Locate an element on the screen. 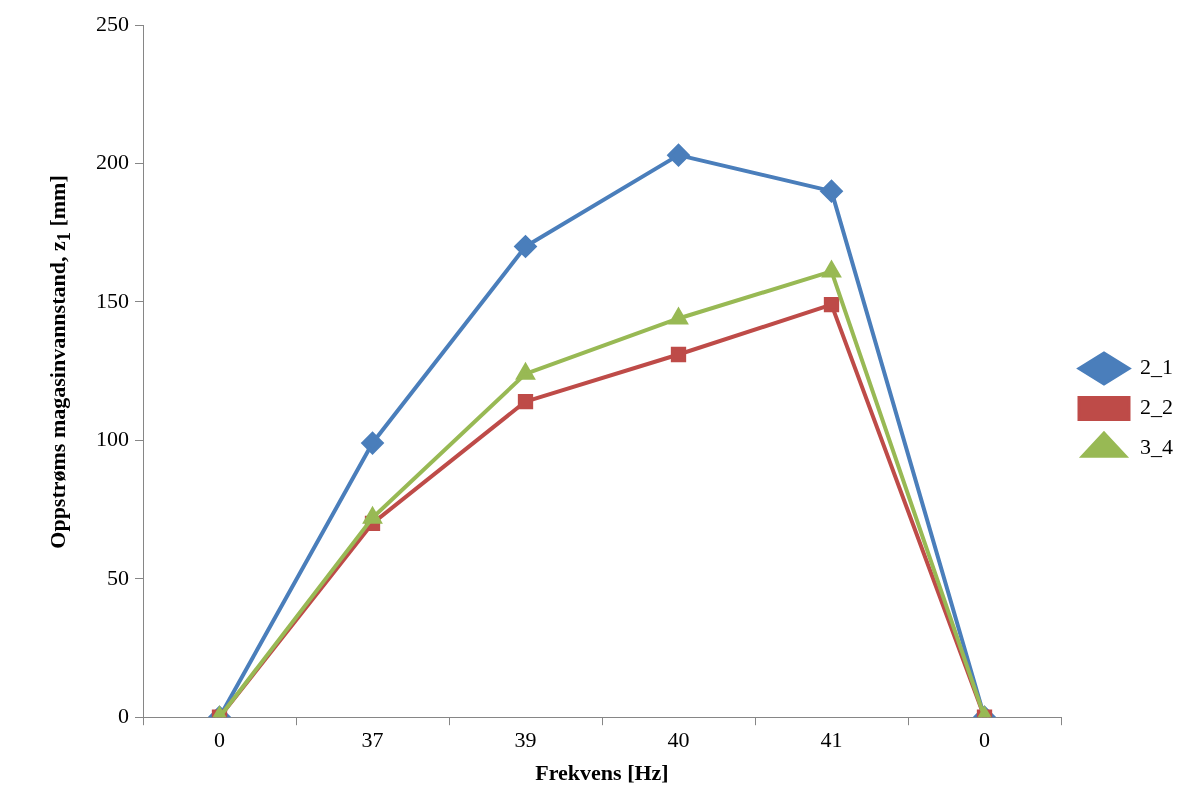 The width and height of the screenshot is (1203, 802). legend-label: 2_2 is located at coordinates (1156, 407).